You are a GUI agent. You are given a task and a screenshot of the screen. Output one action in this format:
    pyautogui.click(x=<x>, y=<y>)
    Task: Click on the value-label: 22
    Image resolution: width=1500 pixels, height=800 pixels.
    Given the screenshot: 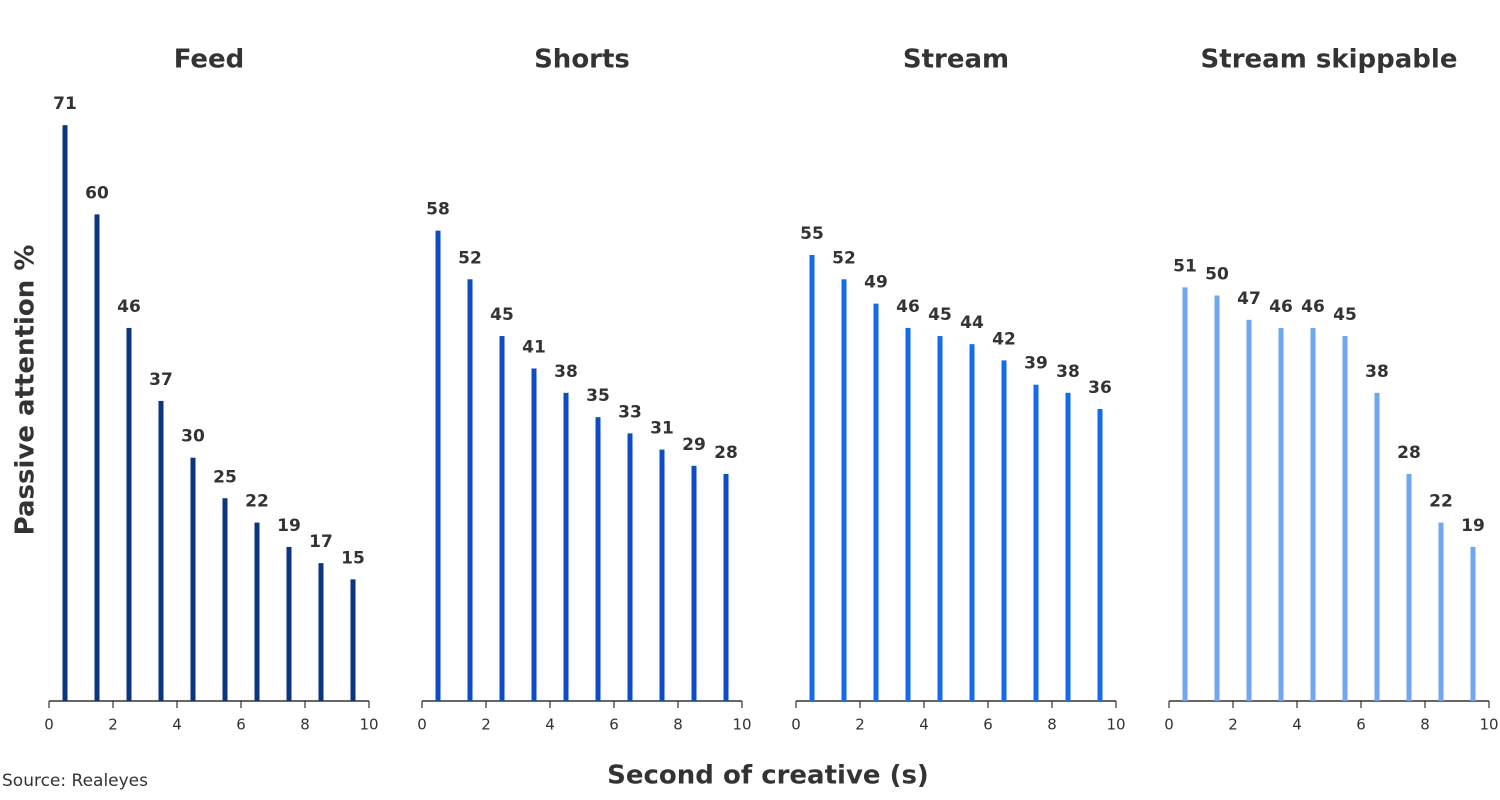 What is the action you would take?
    pyautogui.click(x=257, y=502)
    